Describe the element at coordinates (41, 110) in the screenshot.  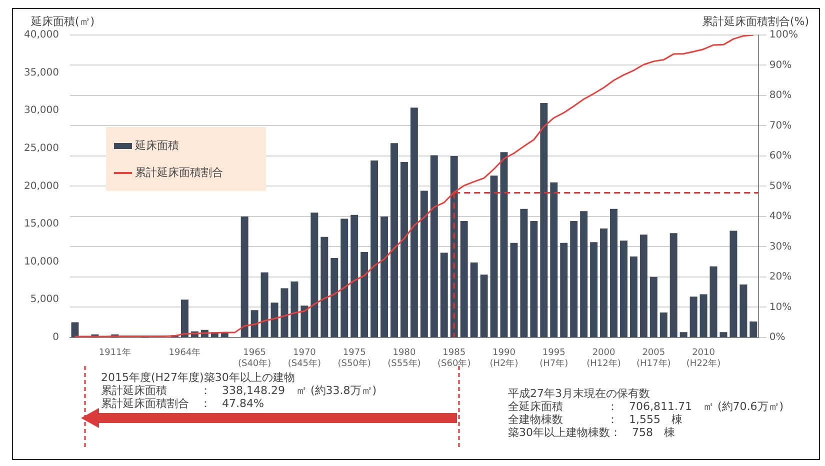
I see `y-tick-label: 30,000` at that location.